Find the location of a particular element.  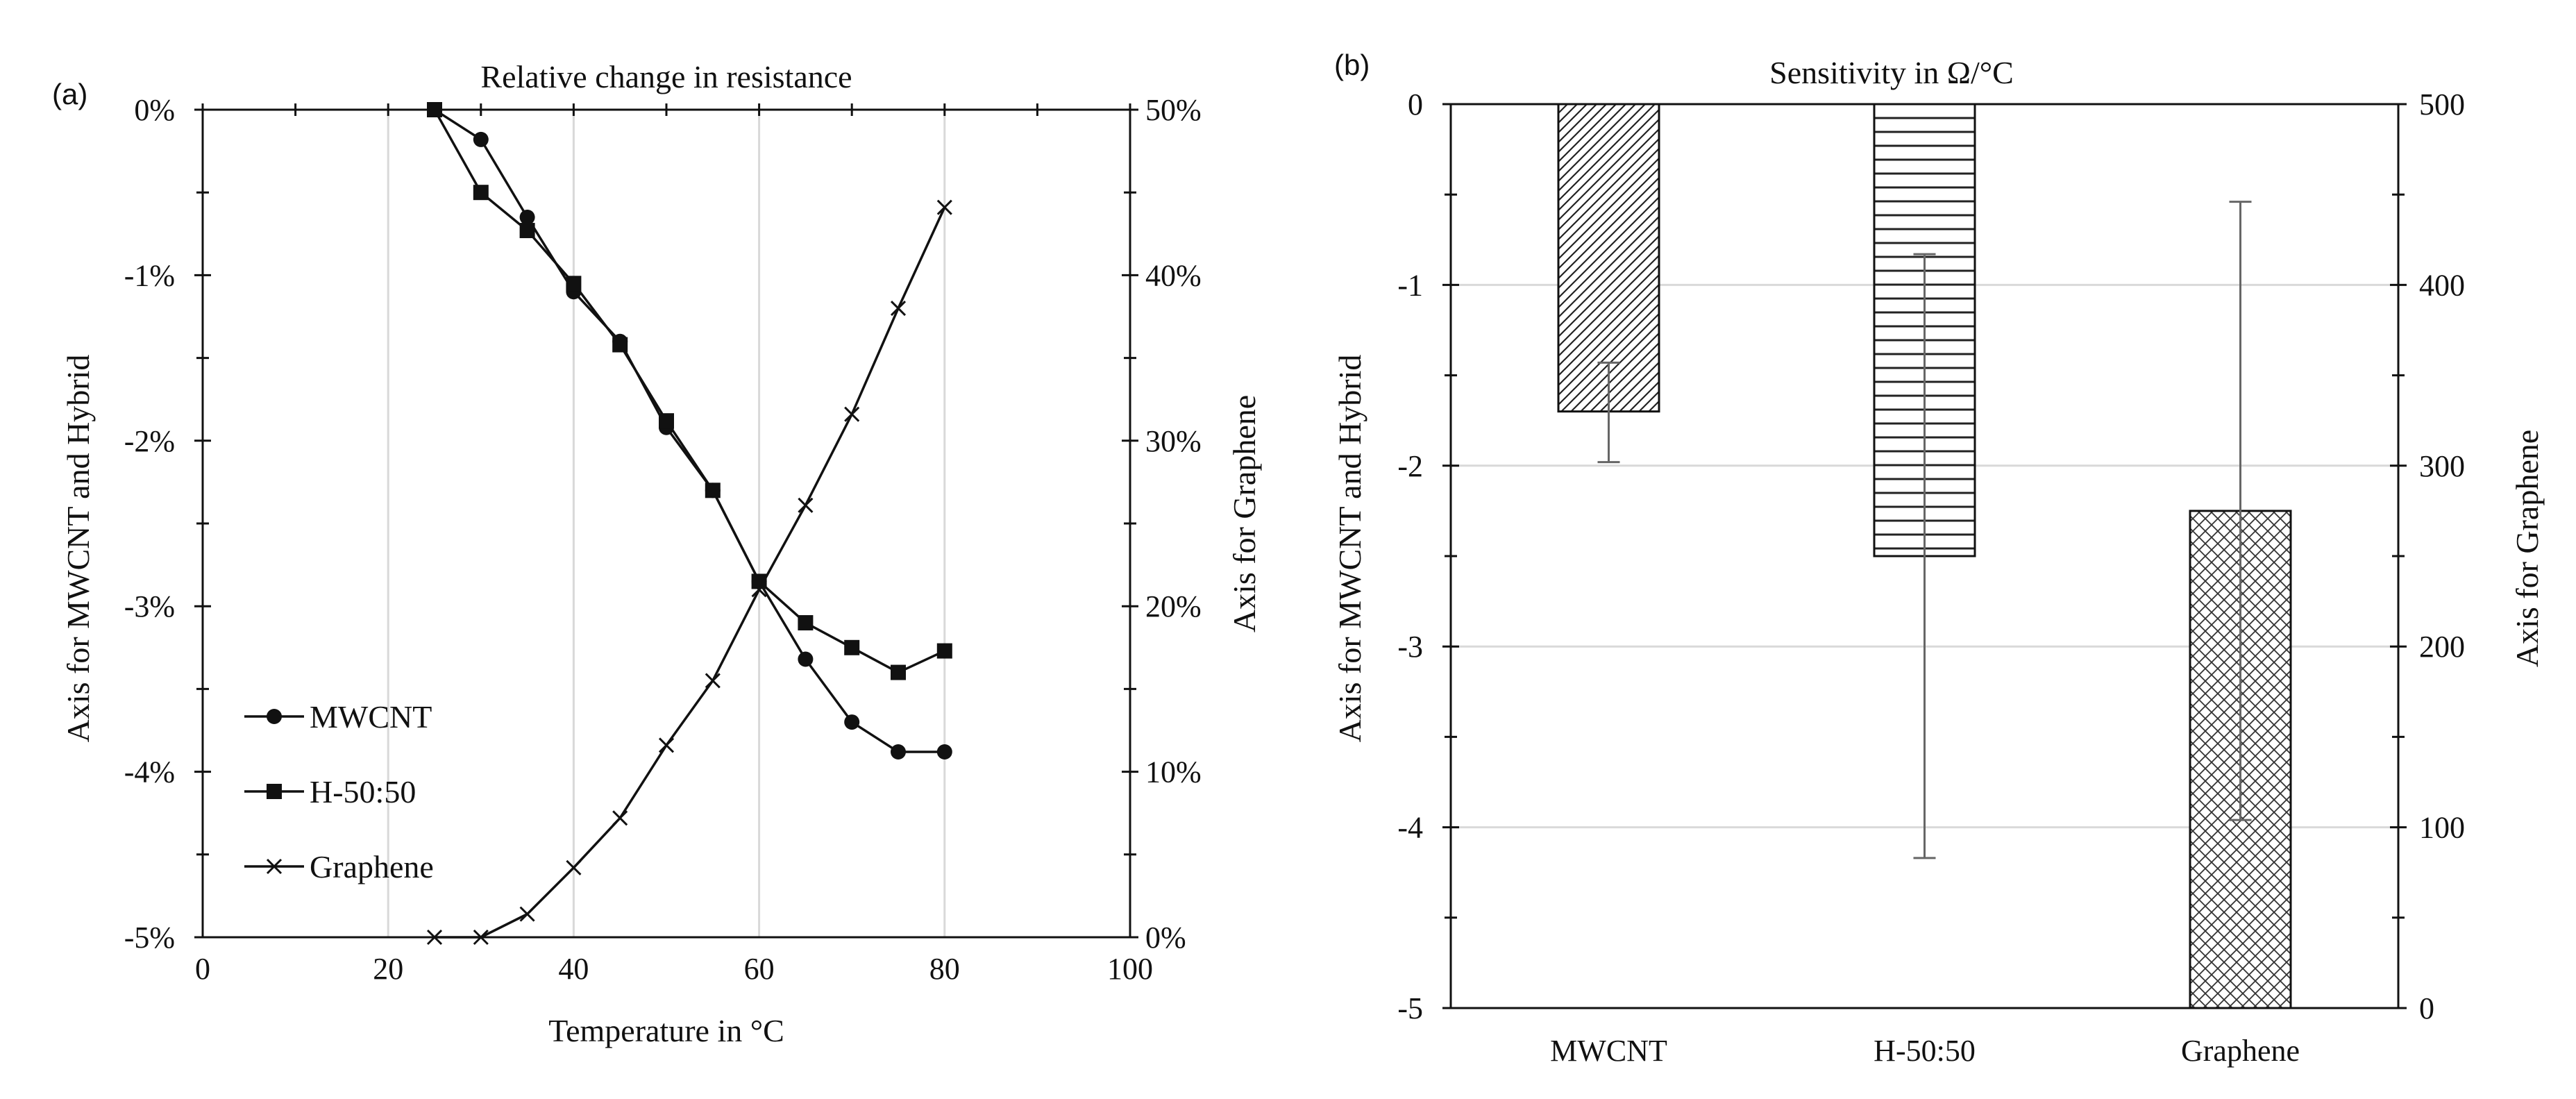

series-mwcnt is located at coordinates (689, 431).